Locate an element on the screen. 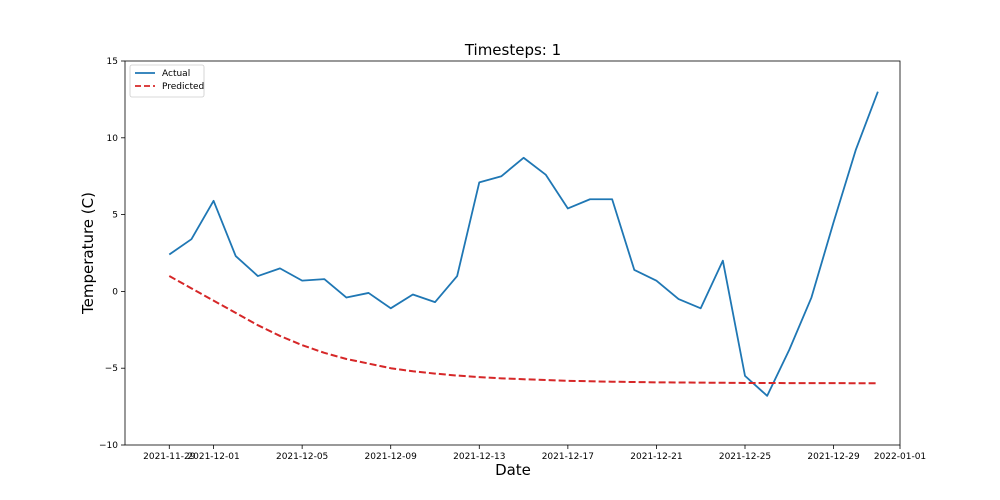  legend-label-actual: Actual is located at coordinates (176, 74).